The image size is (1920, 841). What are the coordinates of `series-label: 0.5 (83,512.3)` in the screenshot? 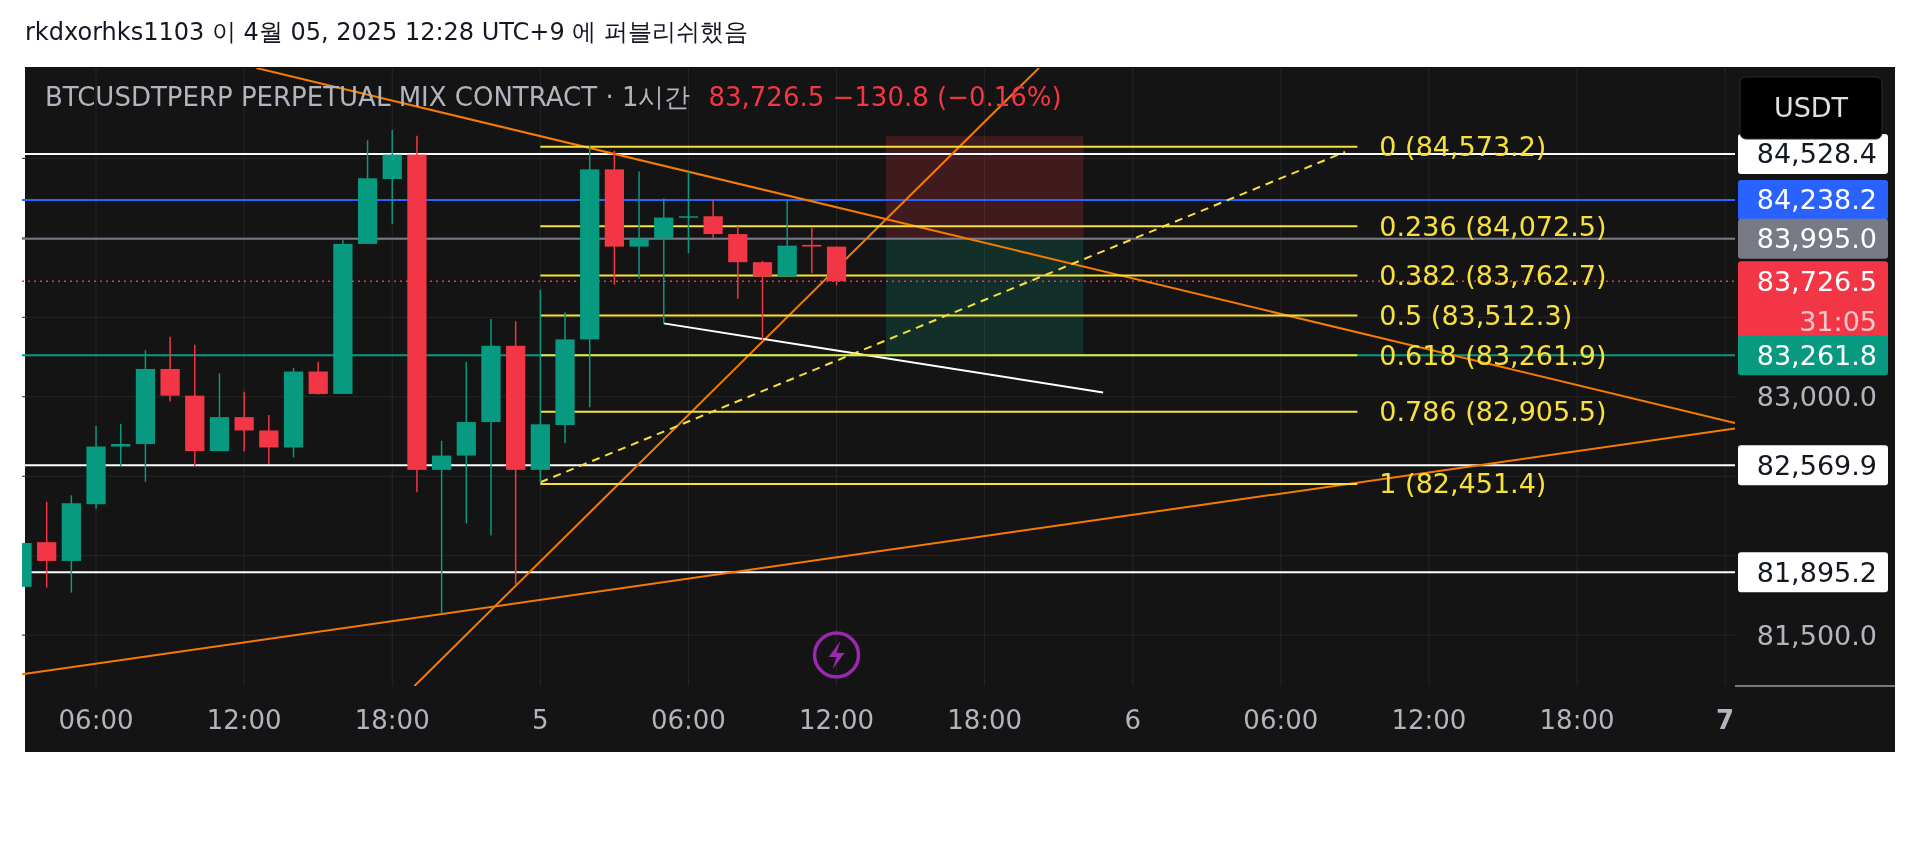 It's located at (1476, 315).